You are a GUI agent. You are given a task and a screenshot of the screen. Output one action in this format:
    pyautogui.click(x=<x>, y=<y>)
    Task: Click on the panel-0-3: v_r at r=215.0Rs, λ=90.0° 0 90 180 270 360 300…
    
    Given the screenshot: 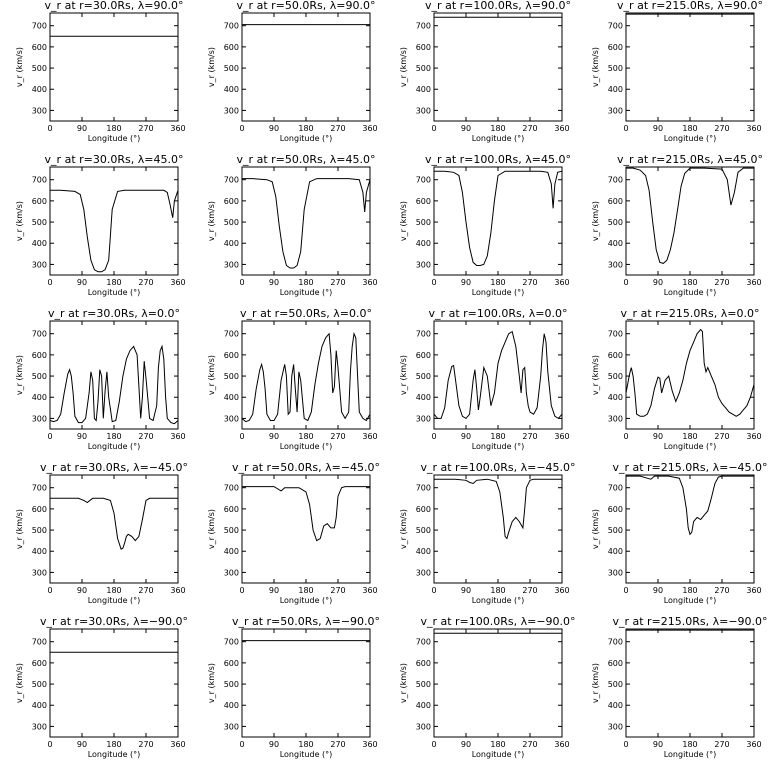 What is the action you would take?
    pyautogui.click(x=677, y=71)
    